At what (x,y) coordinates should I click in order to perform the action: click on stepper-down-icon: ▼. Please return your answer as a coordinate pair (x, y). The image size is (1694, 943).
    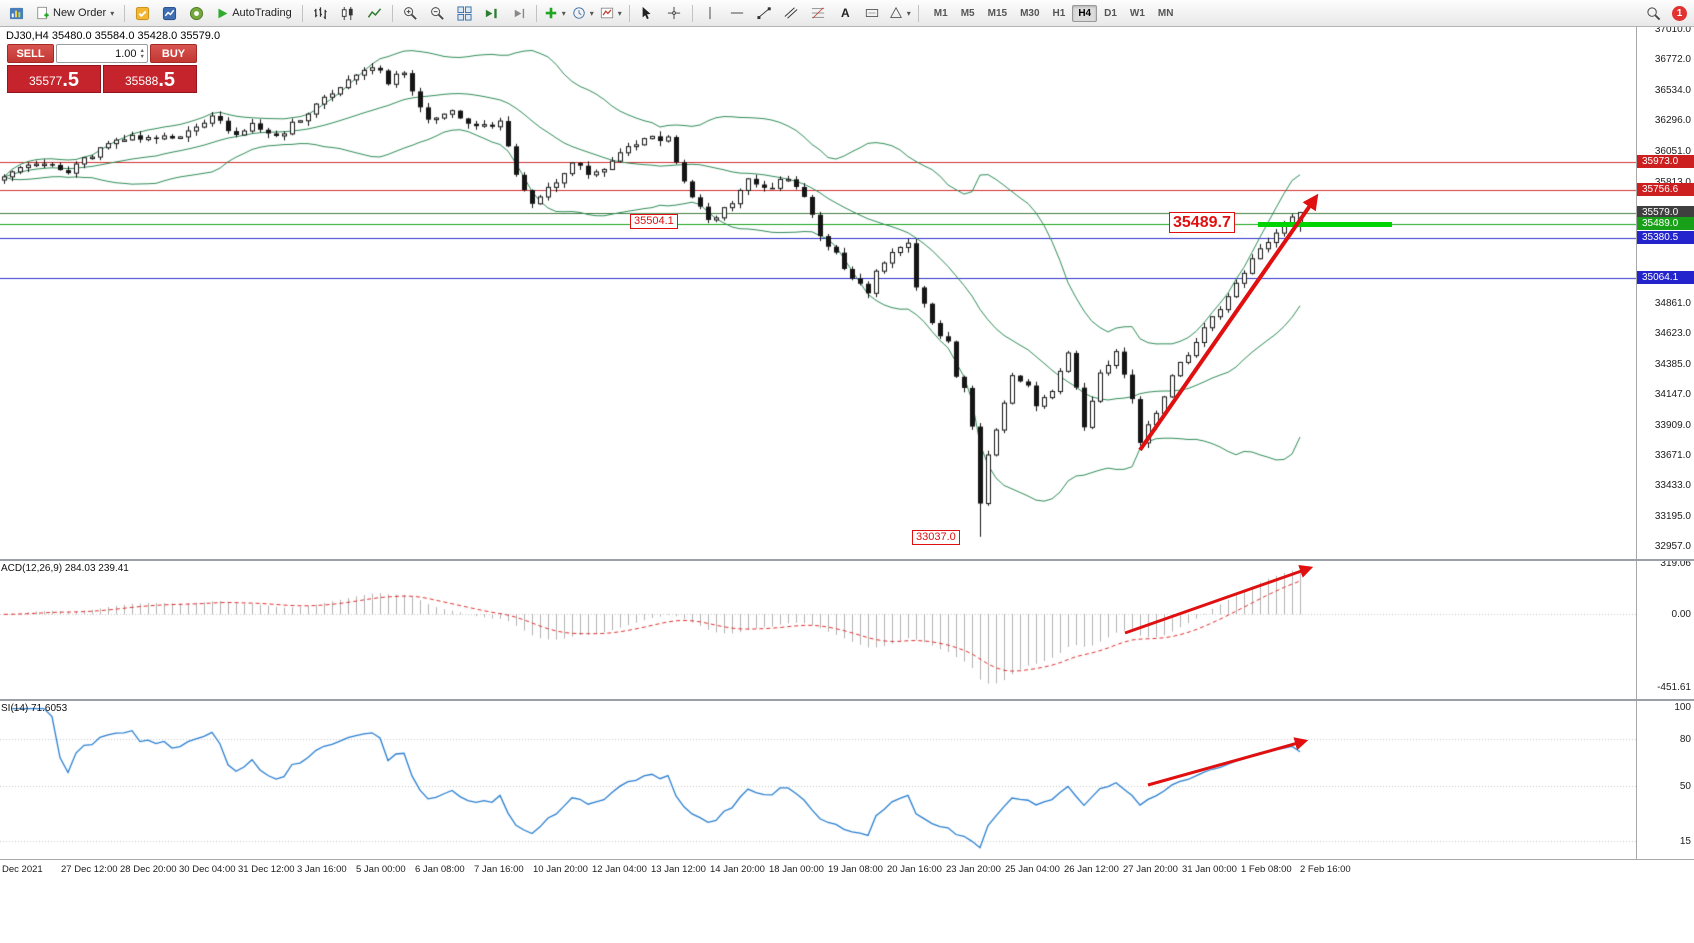
    Looking at the image, I should click on (142, 56).